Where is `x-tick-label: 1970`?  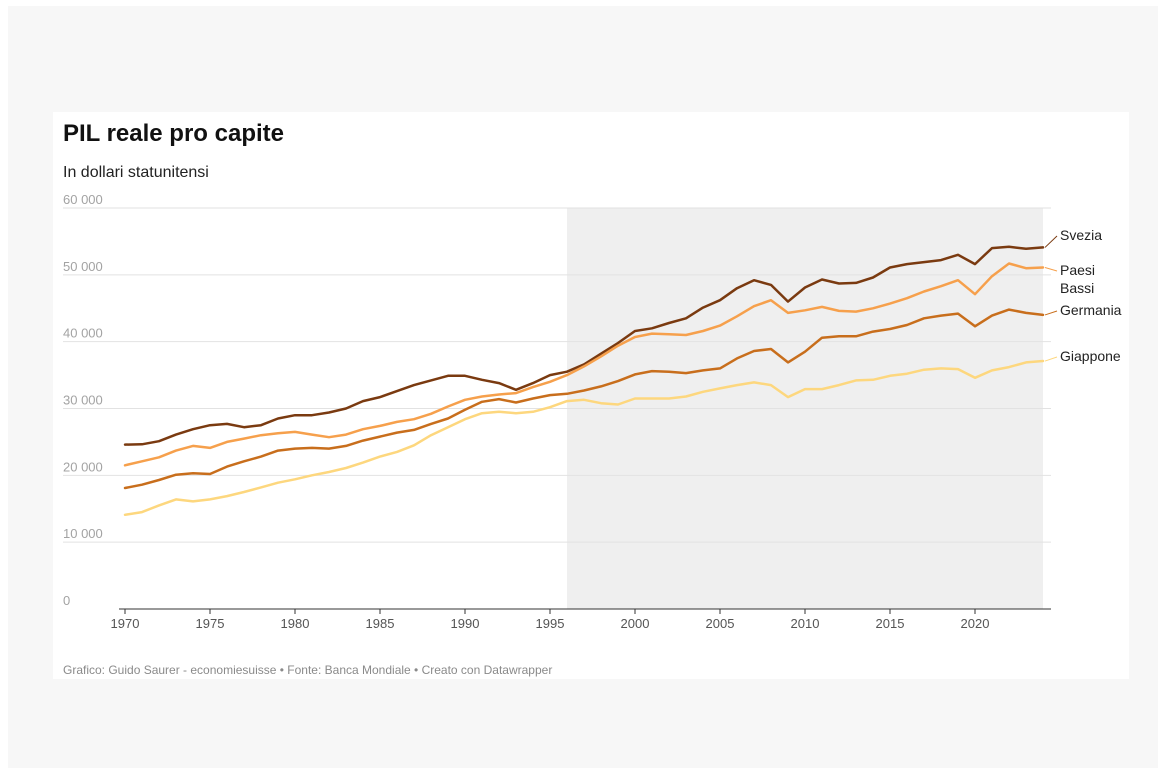
x-tick-label: 1970 is located at coordinates (125, 623).